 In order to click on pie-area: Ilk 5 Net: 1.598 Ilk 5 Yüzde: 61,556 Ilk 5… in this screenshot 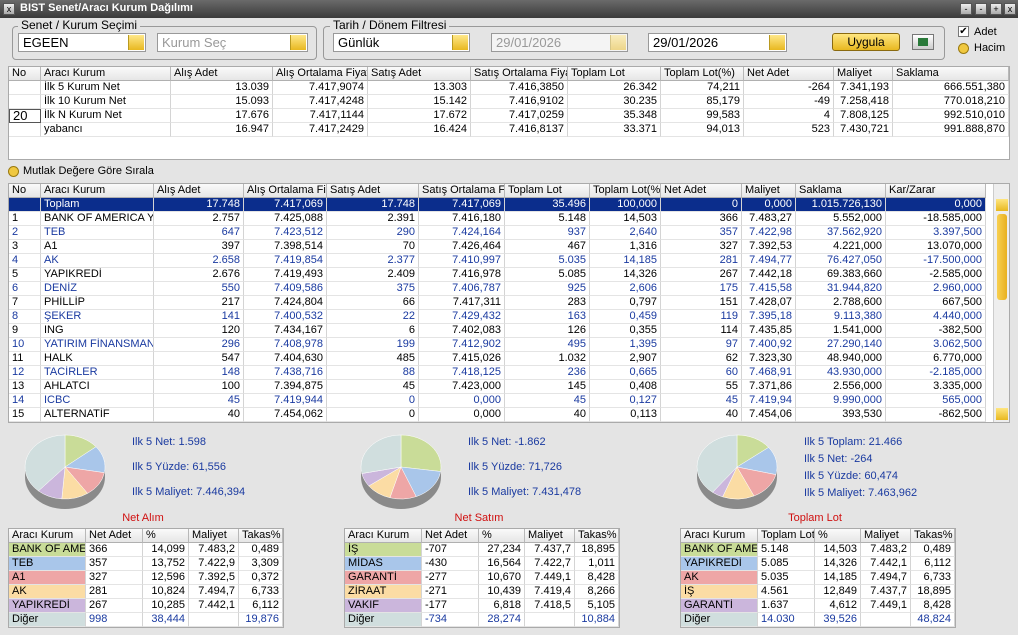, I will do `click(470, 479)`.